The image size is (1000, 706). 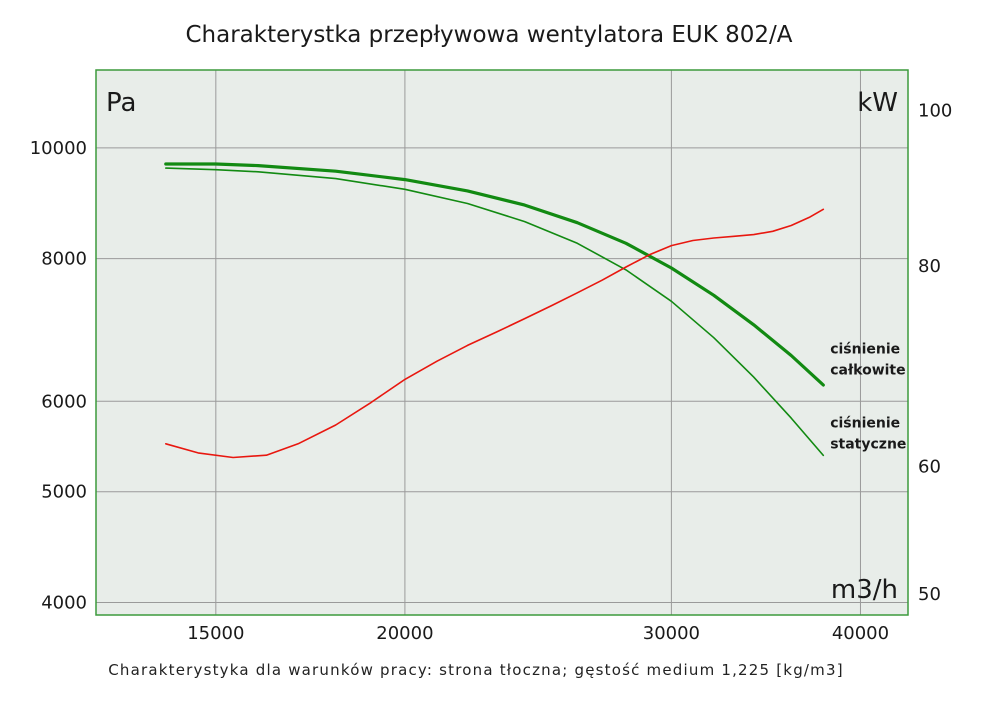 I want to click on y-right-tick-label: 80, so click(x=929, y=266).